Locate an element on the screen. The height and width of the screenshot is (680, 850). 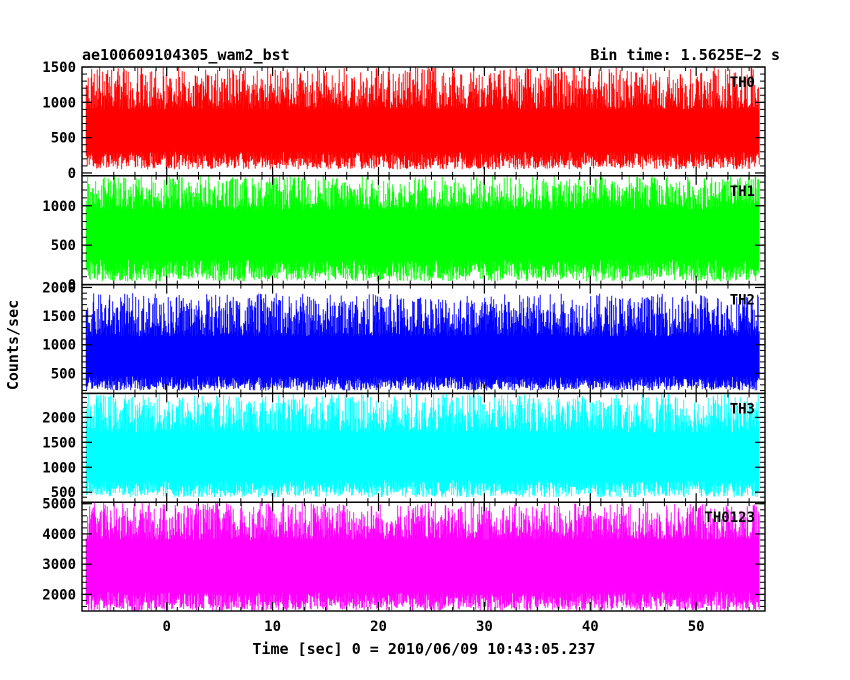
panel-label-th3: TH3 is located at coordinates (742, 409).